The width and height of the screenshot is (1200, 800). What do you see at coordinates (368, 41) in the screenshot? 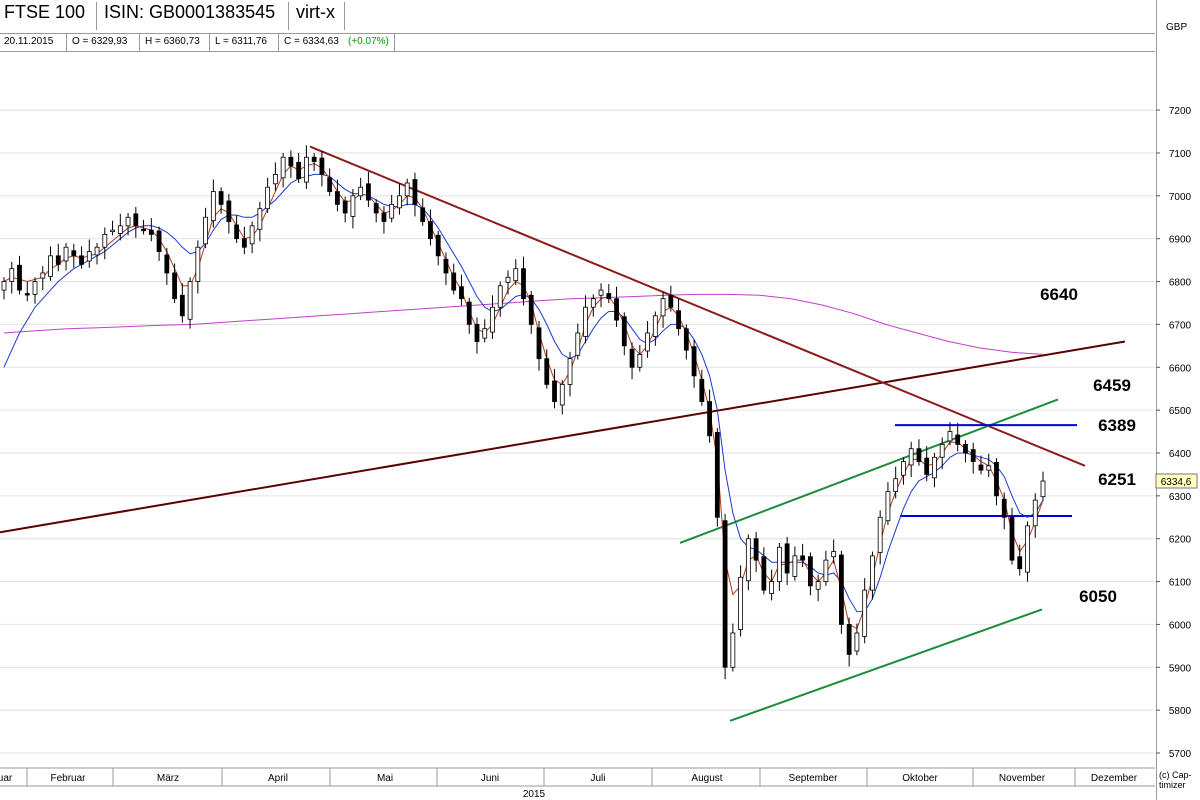
I see `ohlc-change: (+0.07%)` at bounding box center [368, 41].